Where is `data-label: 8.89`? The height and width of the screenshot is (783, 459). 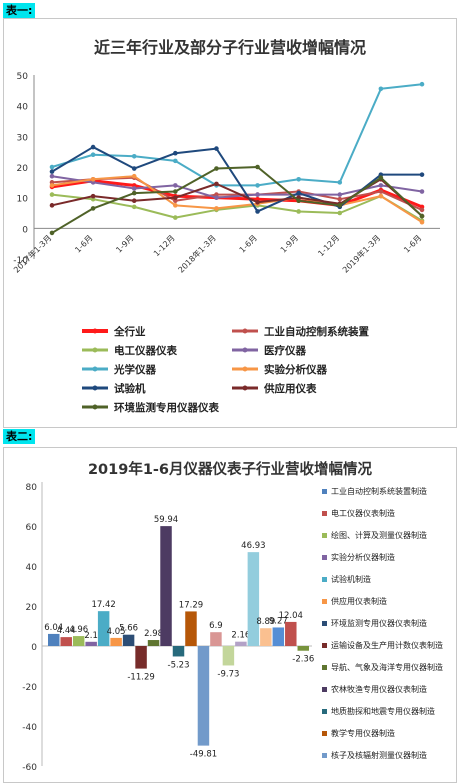 data-label: 8.89 is located at coordinates (265, 622).